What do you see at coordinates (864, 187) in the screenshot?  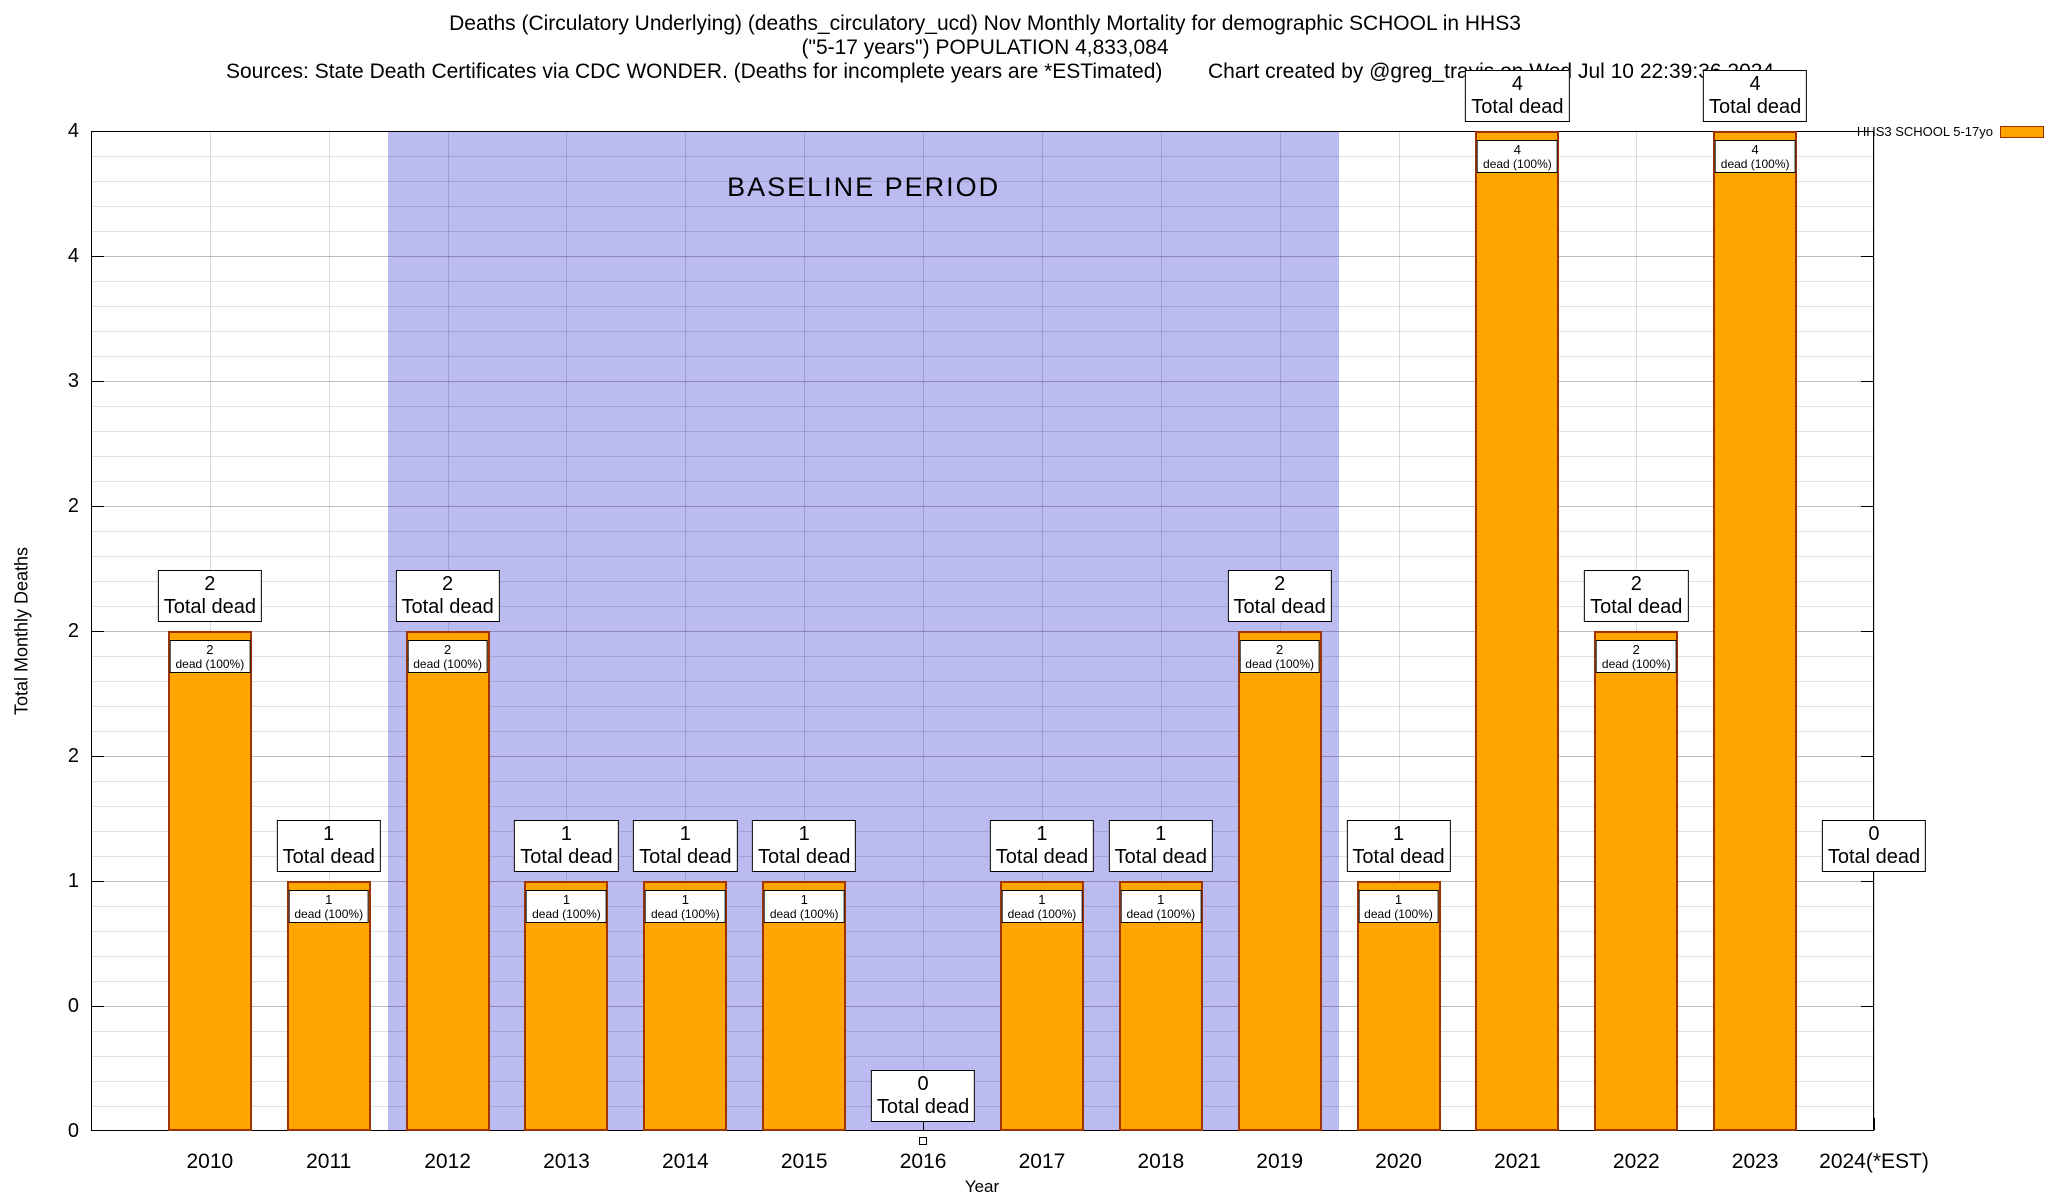 I see `baseline-band-label: BASELINE PERIOD` at bounding box center [864, 187].